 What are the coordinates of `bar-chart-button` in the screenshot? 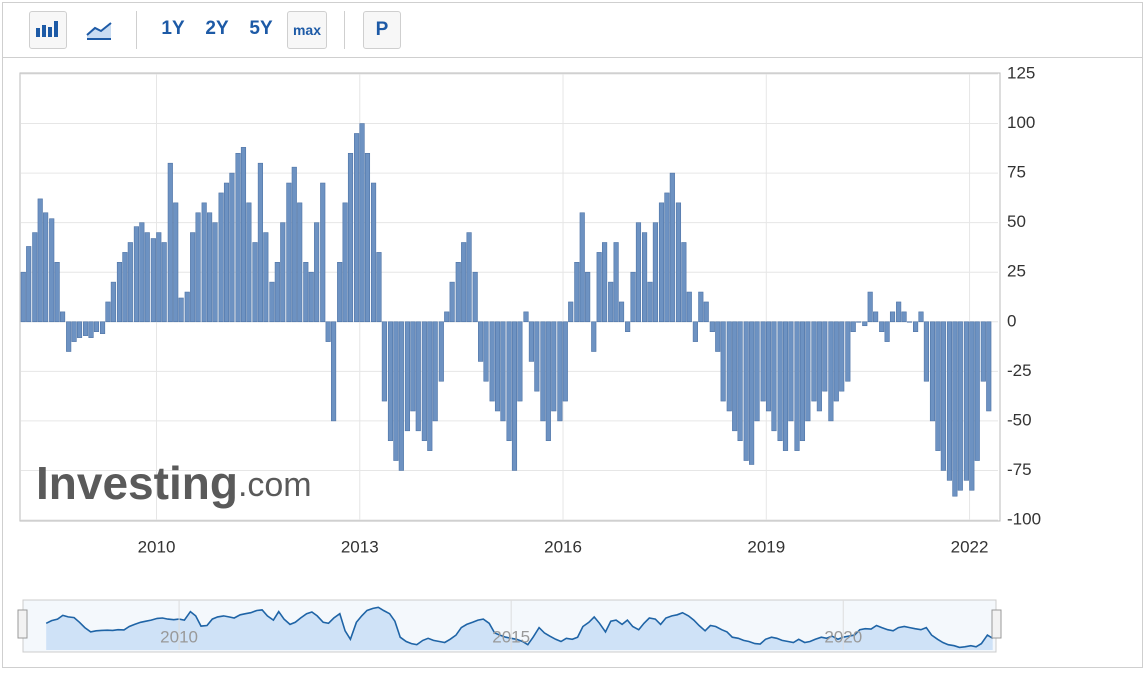 It's located at (48, 30).